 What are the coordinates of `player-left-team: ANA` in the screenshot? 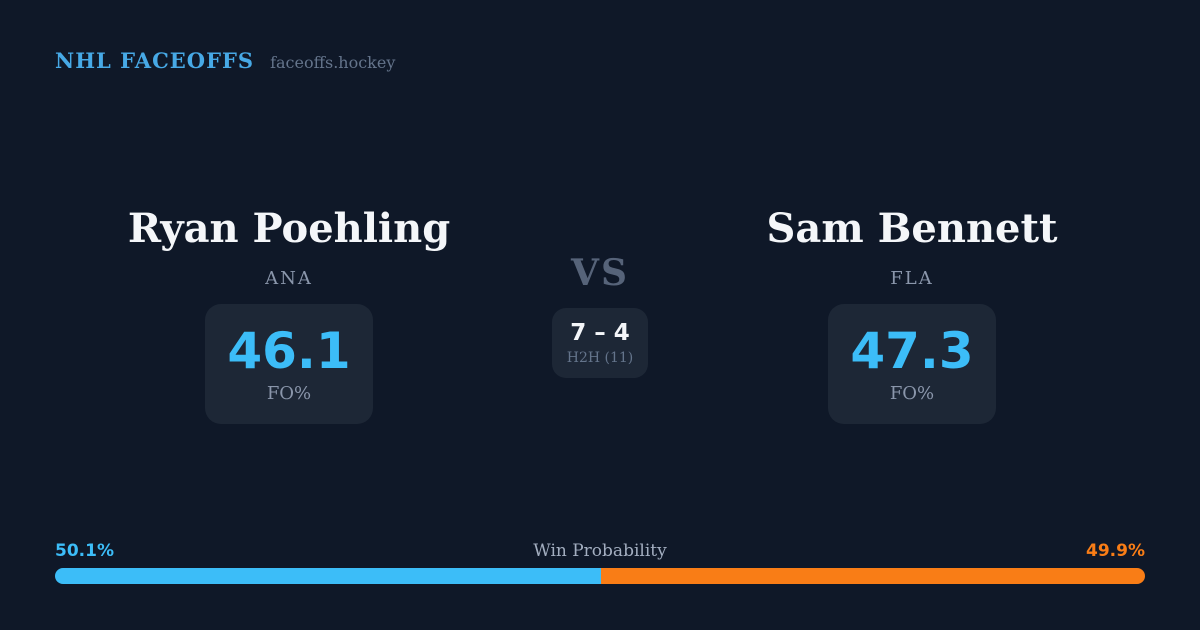 It's located at (289, 278).